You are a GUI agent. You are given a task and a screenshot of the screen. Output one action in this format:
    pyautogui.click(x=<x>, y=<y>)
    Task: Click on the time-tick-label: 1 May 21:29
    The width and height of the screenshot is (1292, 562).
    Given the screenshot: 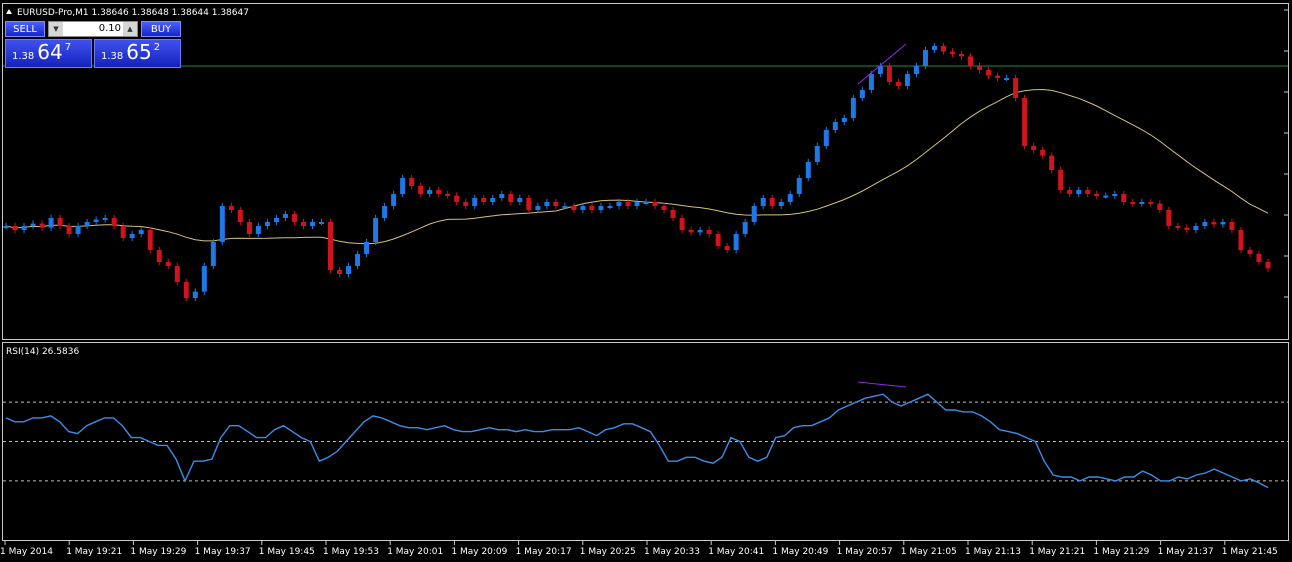 What is the action you would take?
    pyautogui.click(x=1121, y=552)
    